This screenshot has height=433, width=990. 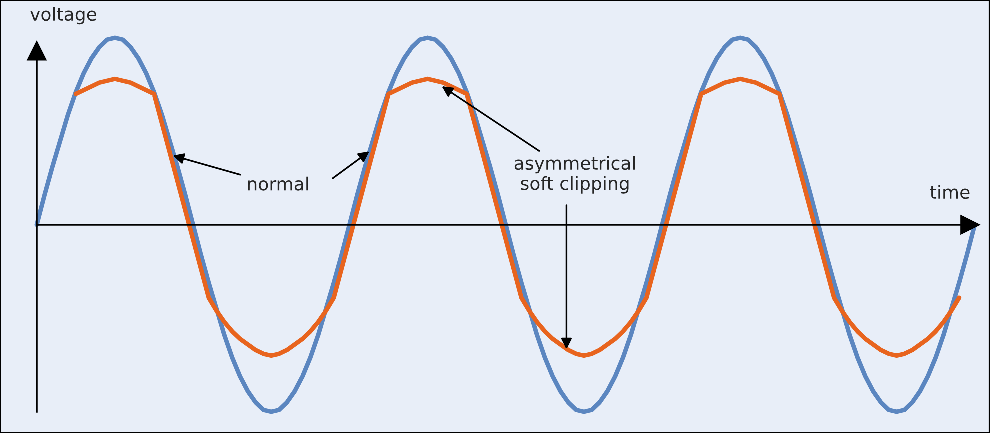 I want to click on annotation: normal, so click(x=278, y=183).